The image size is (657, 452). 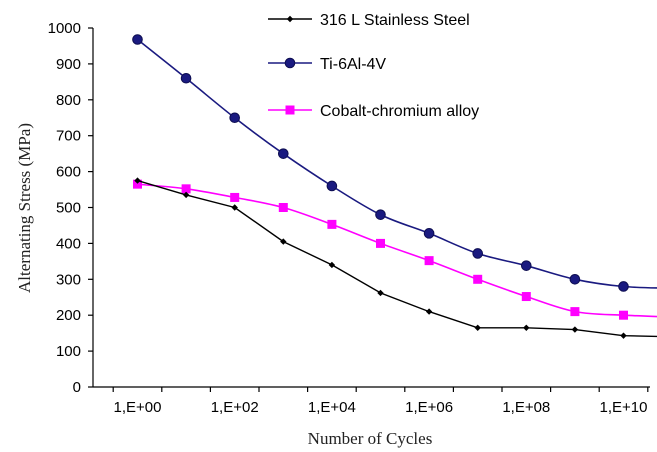 I want to click on y-tick-label: 700, so click(x=68, y=136).